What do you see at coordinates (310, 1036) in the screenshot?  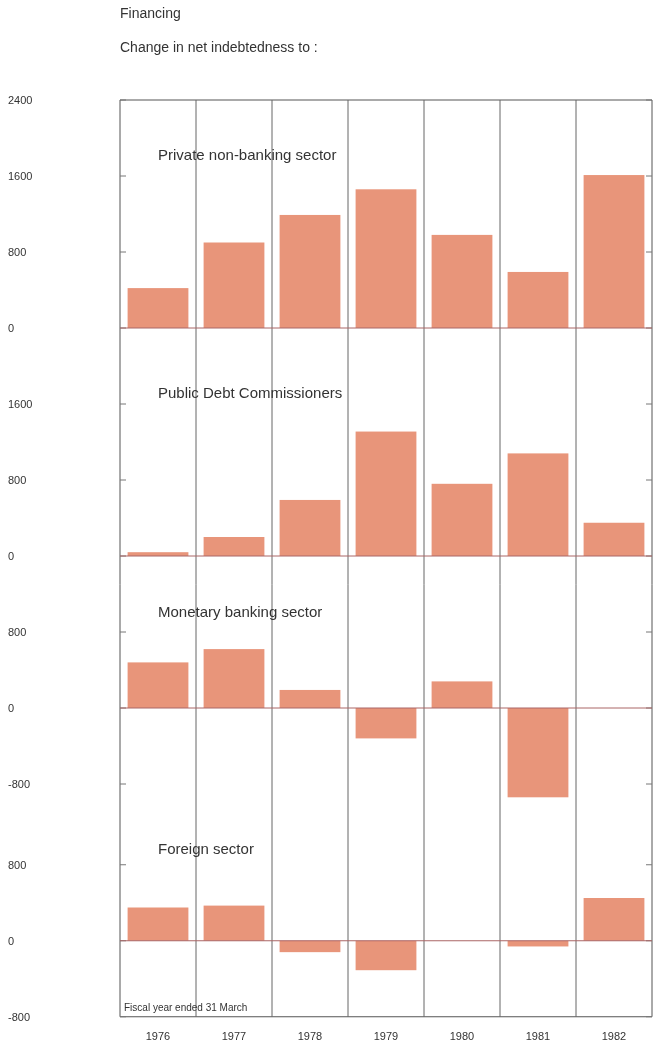 I see `x-tick-label: 1978` at bounding box center [310, 1036].